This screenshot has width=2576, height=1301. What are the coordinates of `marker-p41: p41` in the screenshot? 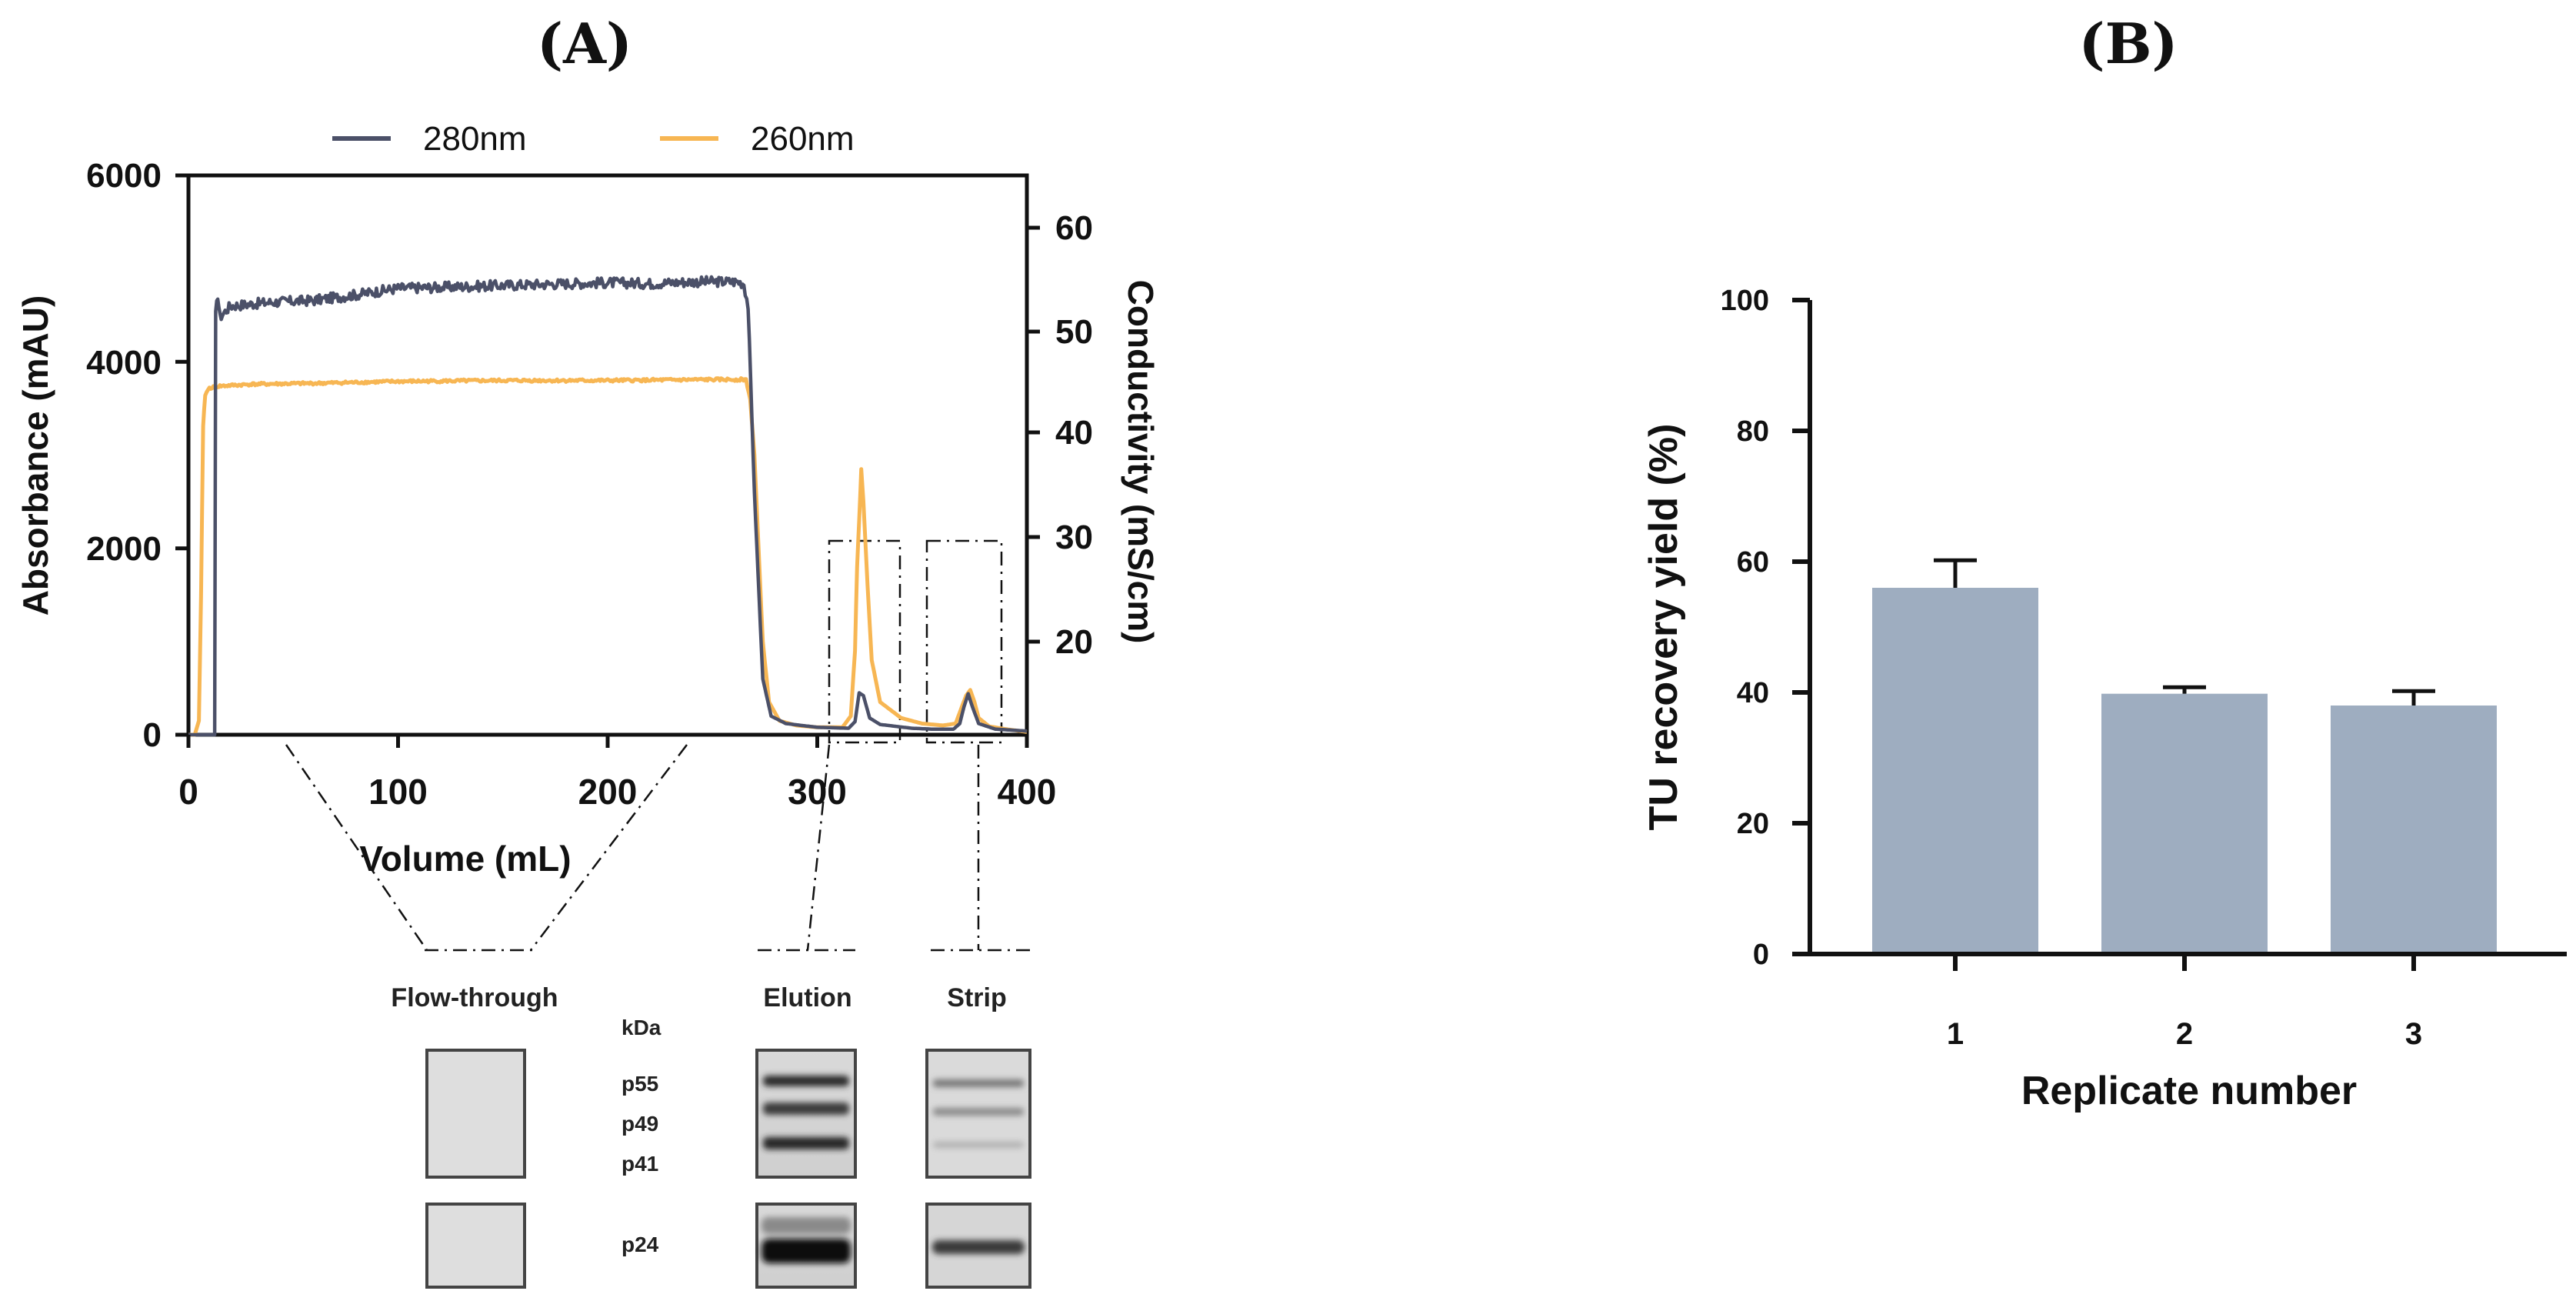 It's located at (640, 1164).